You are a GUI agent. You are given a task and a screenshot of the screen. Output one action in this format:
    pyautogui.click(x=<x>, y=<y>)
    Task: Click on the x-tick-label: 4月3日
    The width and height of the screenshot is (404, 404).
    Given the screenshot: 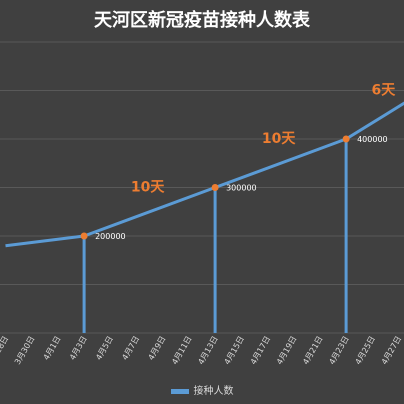 What is the action you would take?
    pyautogui.click(x=78, y=348)
    